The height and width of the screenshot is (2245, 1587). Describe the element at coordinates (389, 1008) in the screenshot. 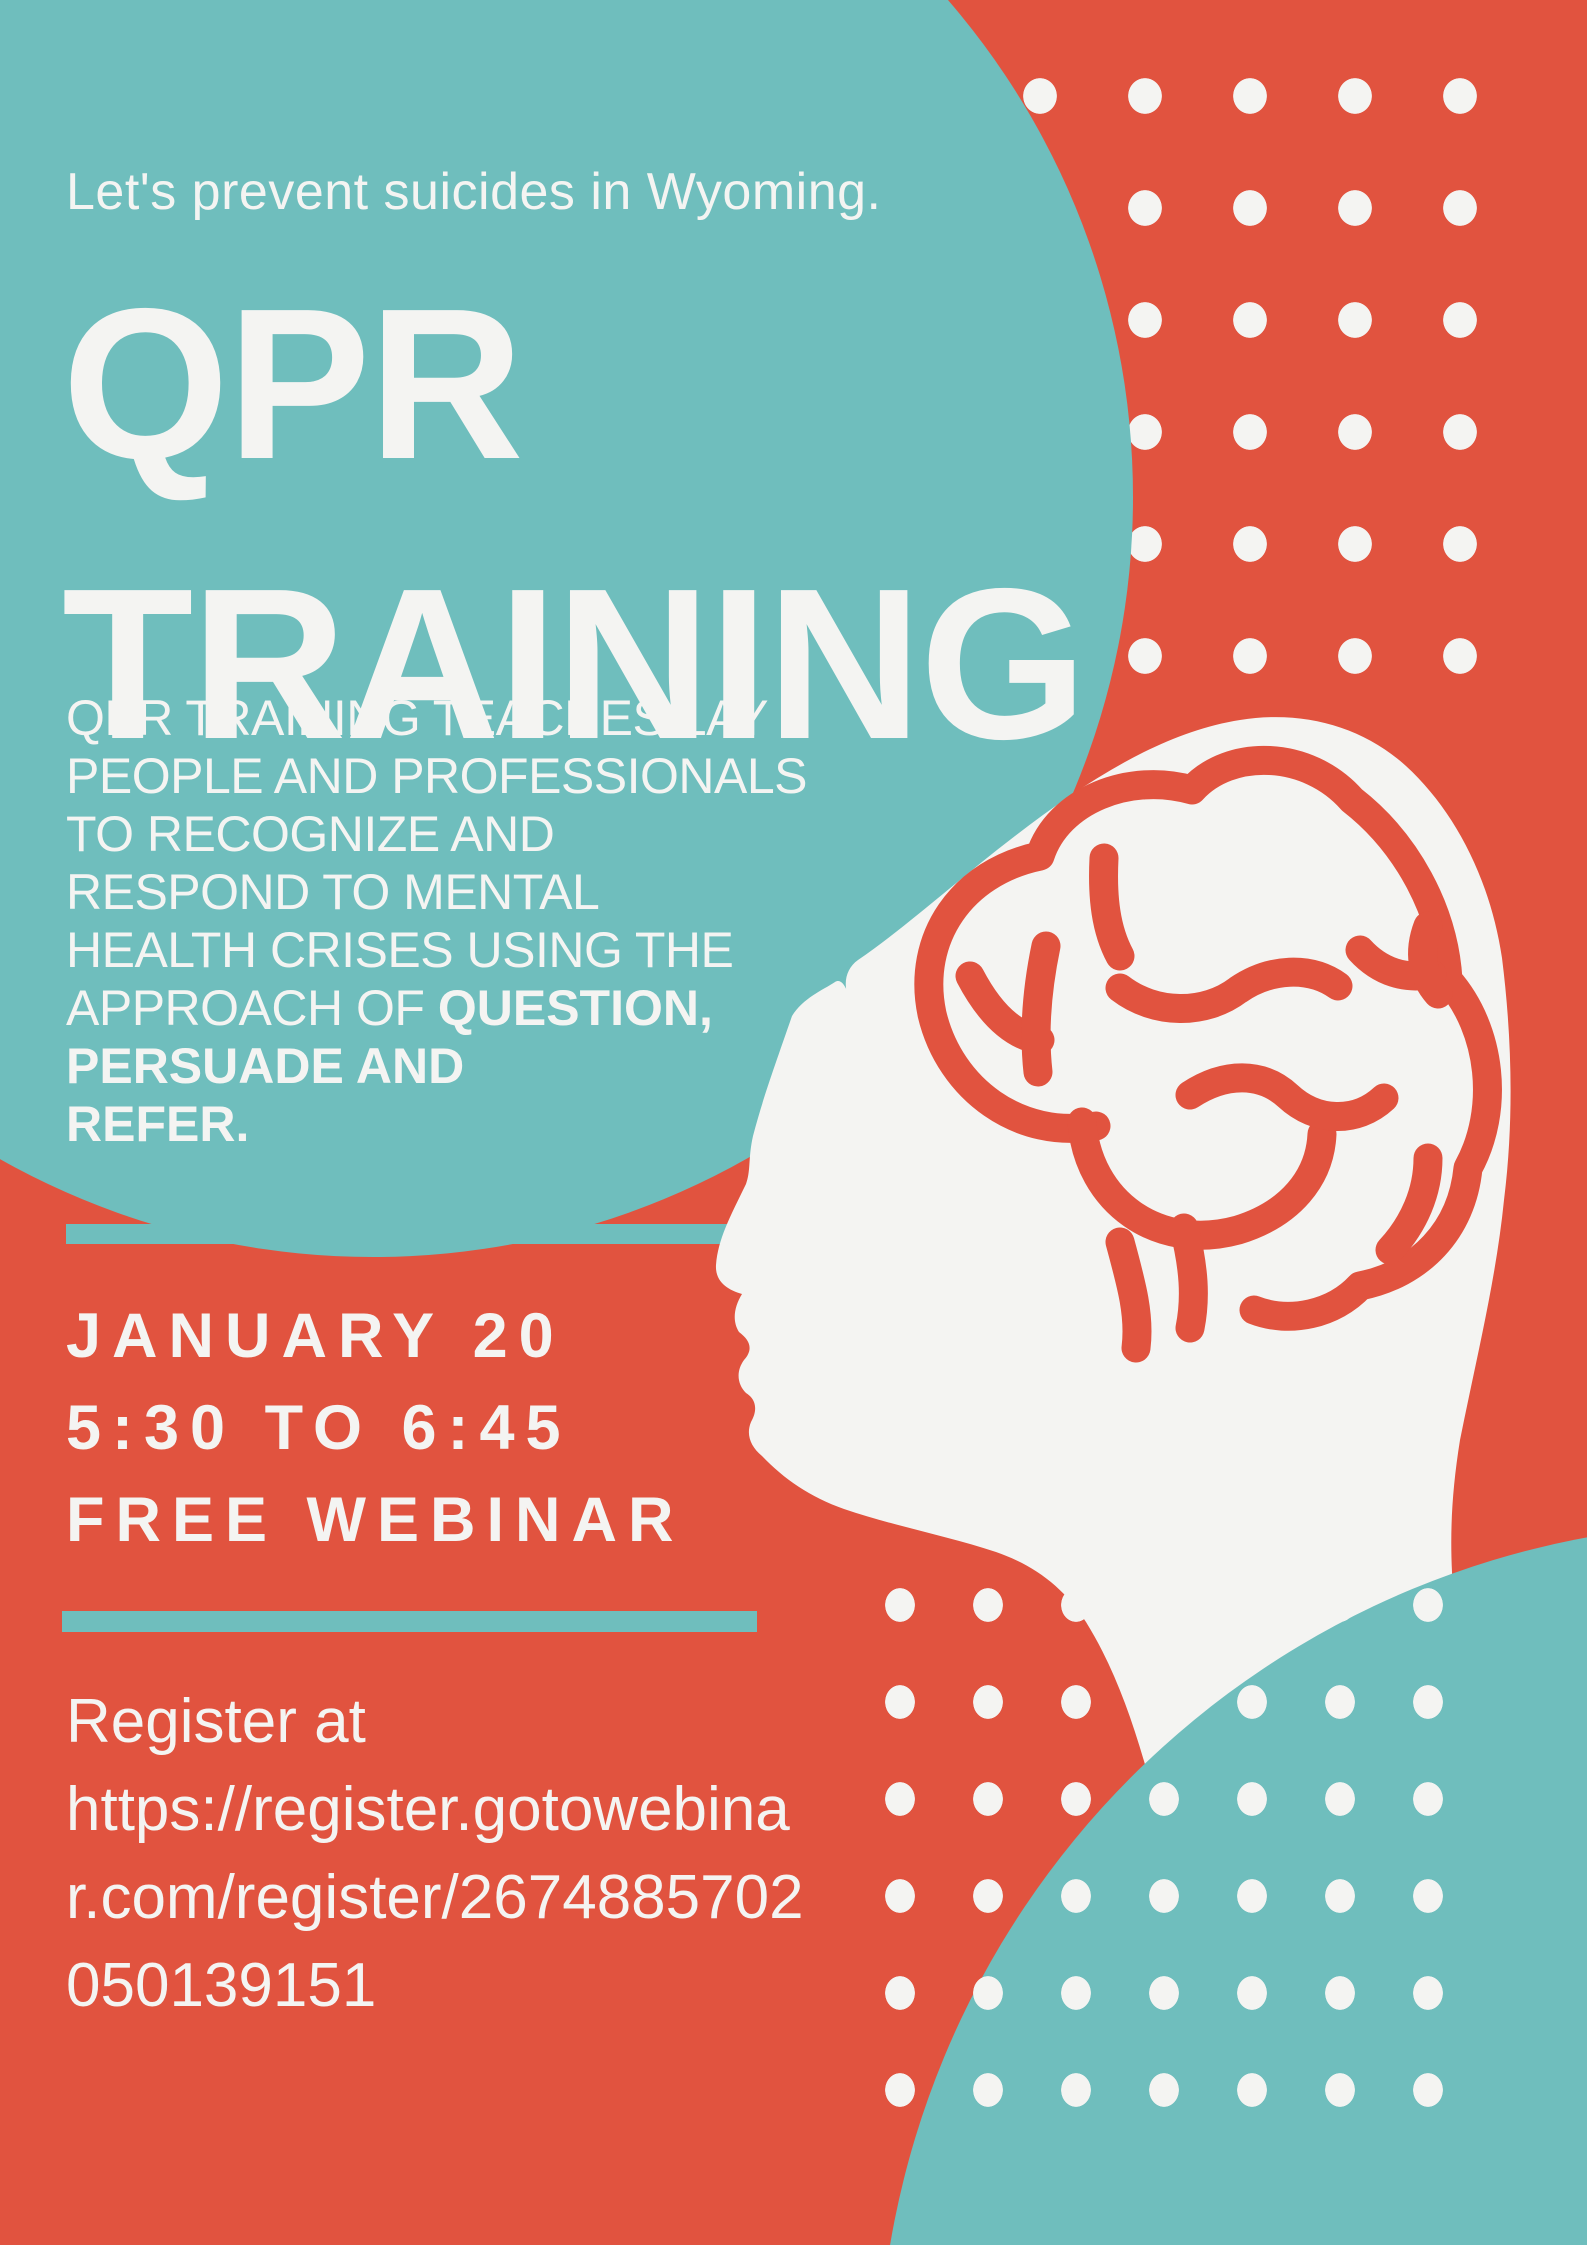

I see `description-line: APPROACH OF QUESTION,` at that location.